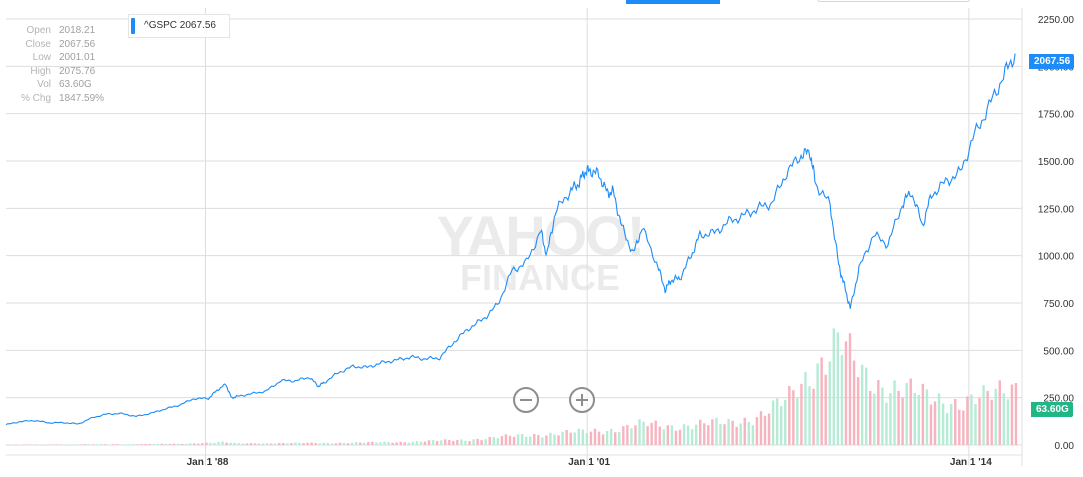 The height and width of the screenshot is (477, 1083). I want to click on y-tick-label: 2250.00, so click(1056, 20).